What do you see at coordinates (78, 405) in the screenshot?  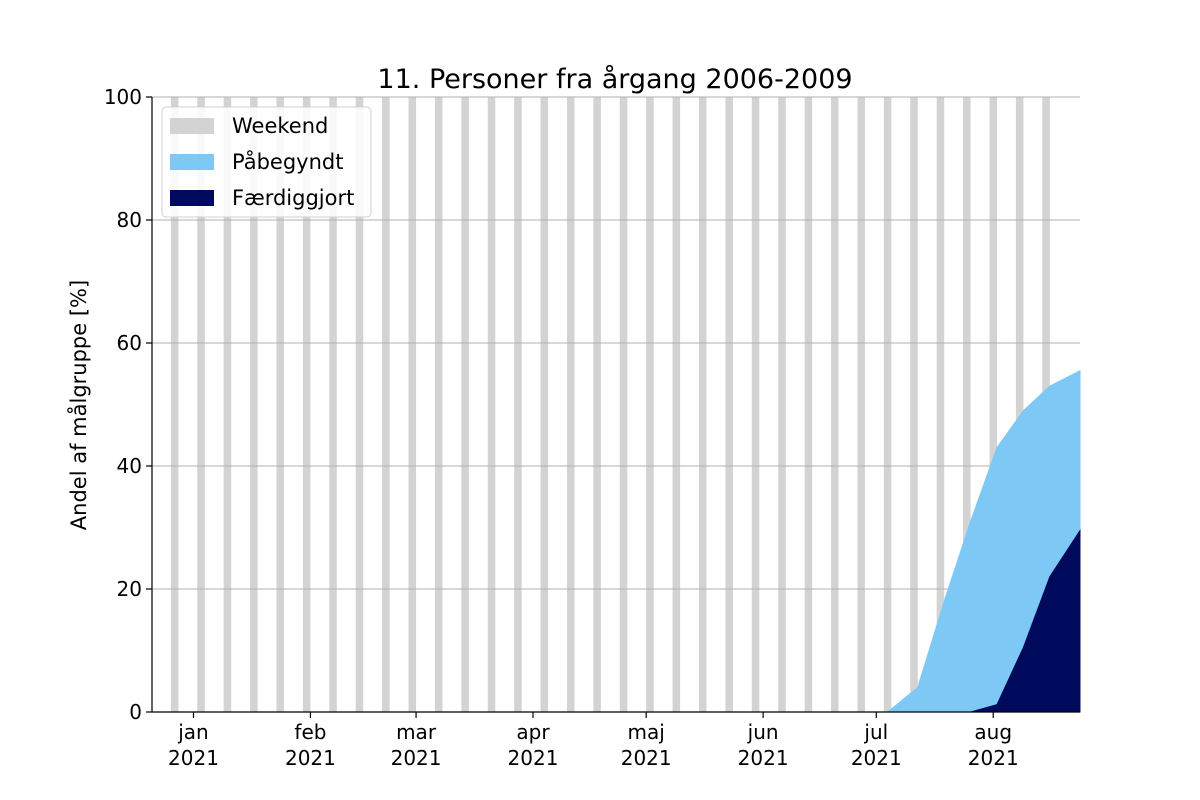 I see `y-axis-label: Andel af målgruppe [%]` at bounding box center [78, 405].